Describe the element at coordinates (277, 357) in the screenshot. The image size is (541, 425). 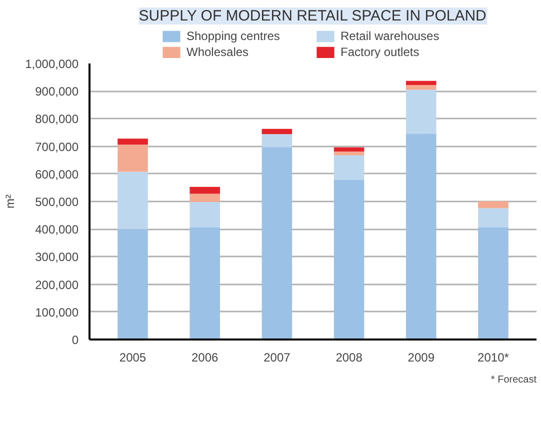
I see `x-tick-label: 2007` at that location.